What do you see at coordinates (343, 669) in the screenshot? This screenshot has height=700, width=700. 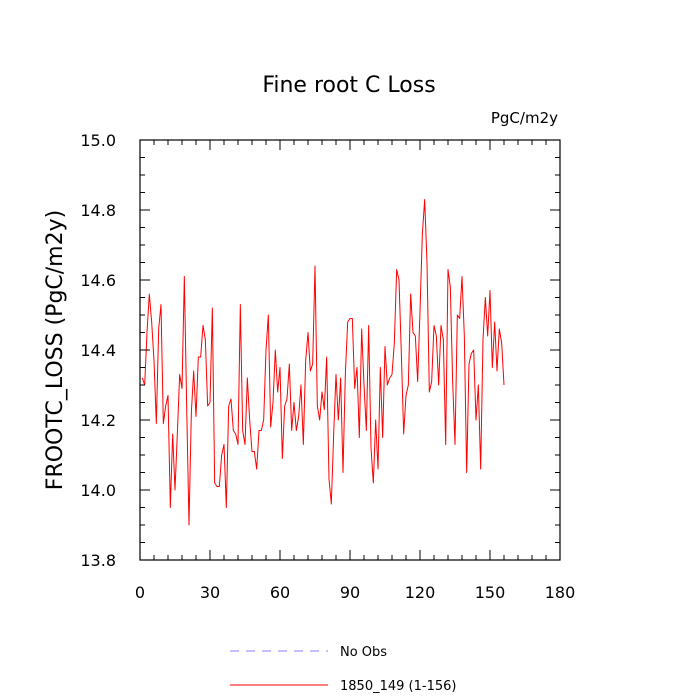 I see `legend: No Obs 1850_149 (1-156)` at bounding box center [343, 669].